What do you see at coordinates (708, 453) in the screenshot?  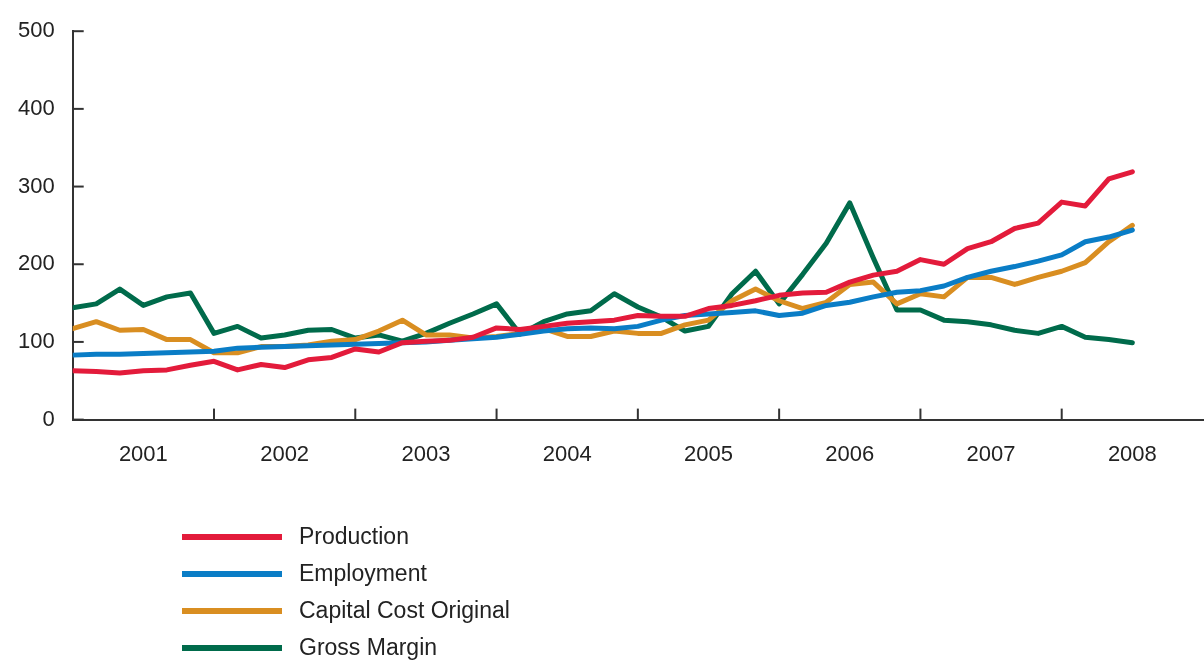 I see `x-tick-label: 2005` at bounding box center [708, 453].